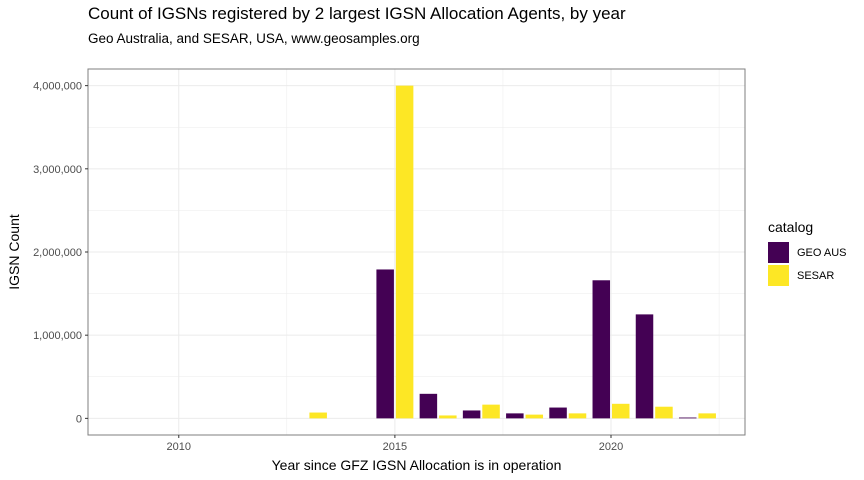  What do you see at coordinates (816, 275) in the screenshot?
I see `legend-label-sesar: SESAR` at bounding box center [816, 275].